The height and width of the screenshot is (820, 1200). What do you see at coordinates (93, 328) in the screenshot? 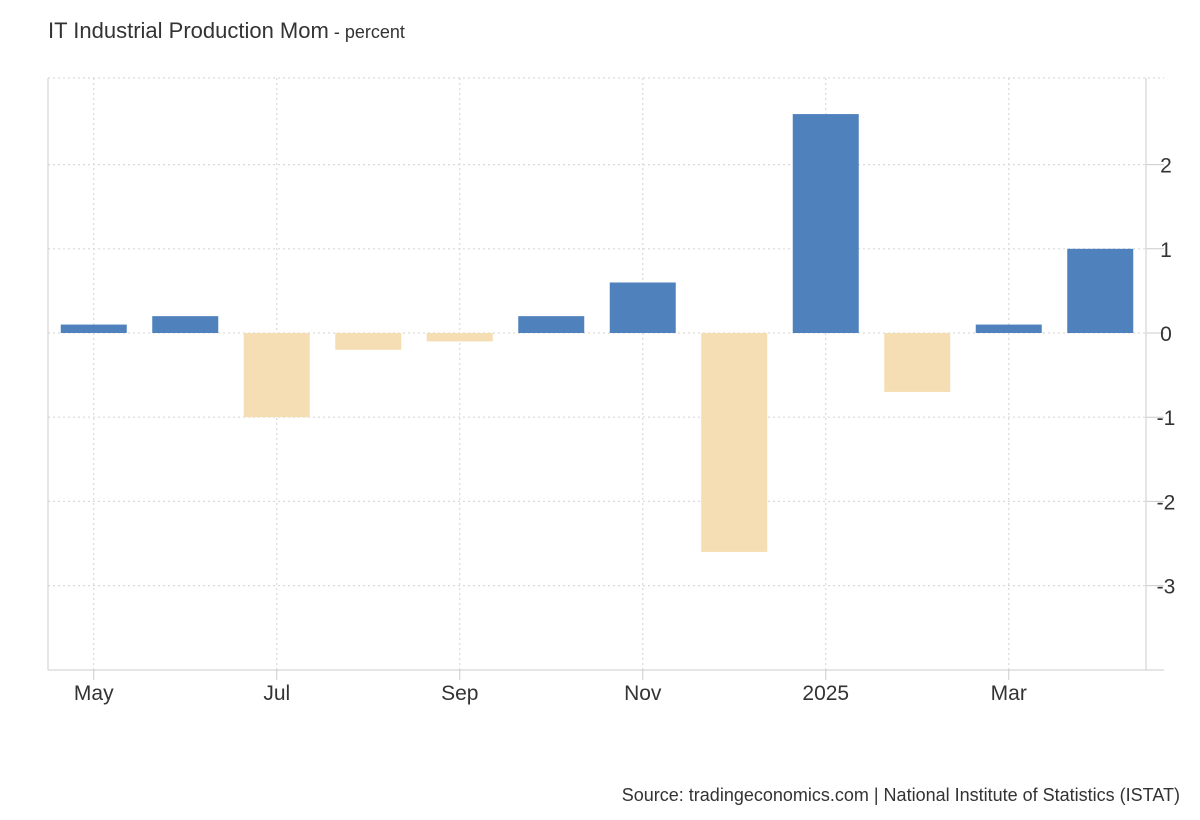
I see `bar-may-2024` at bounding box center [93, 328].